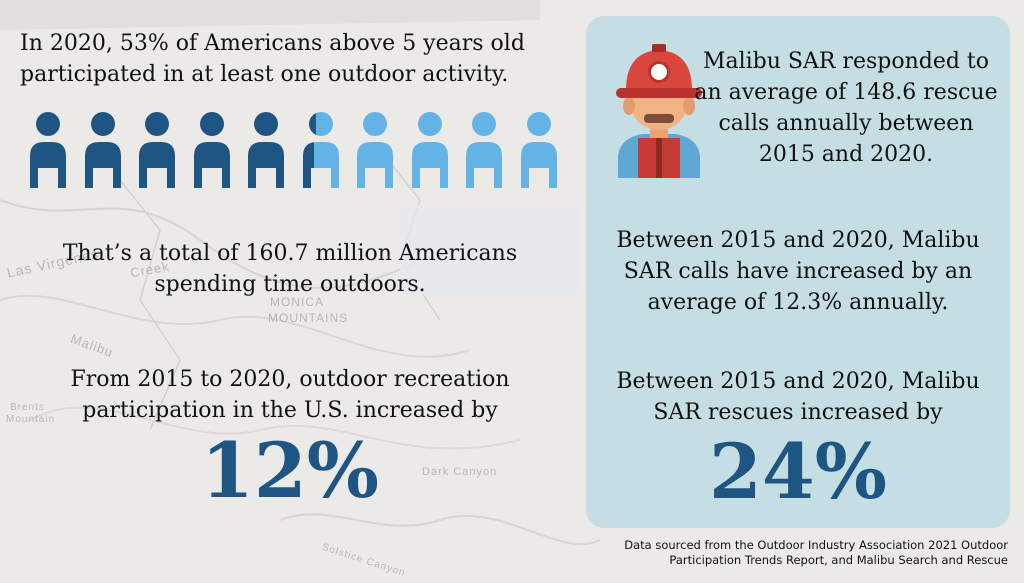  I want to click on map-label: MONICA, so click(297, 302).